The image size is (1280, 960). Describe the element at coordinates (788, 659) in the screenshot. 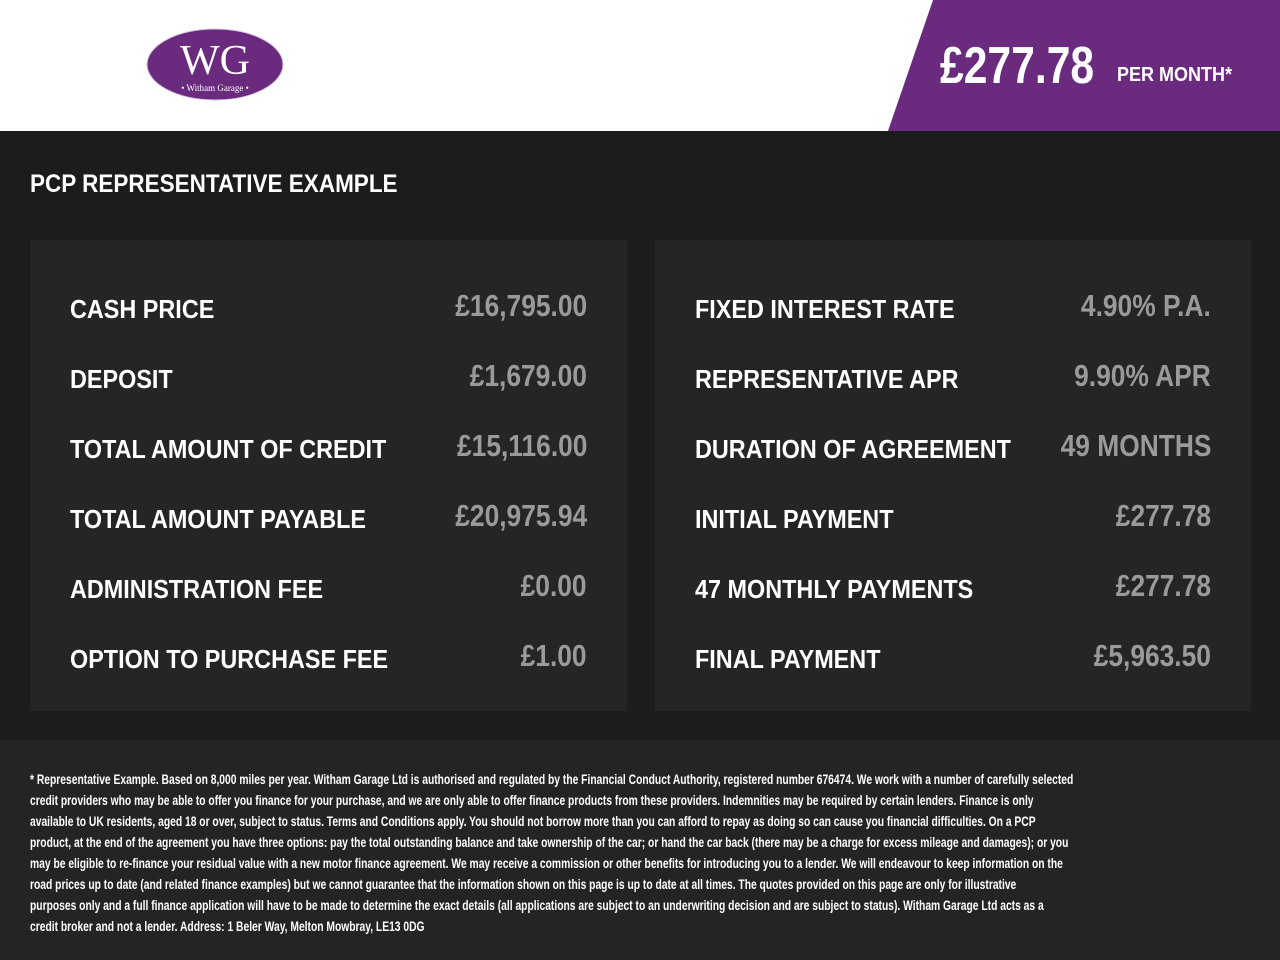

I see `finance-label: FINAL PAYMENT` at that location.